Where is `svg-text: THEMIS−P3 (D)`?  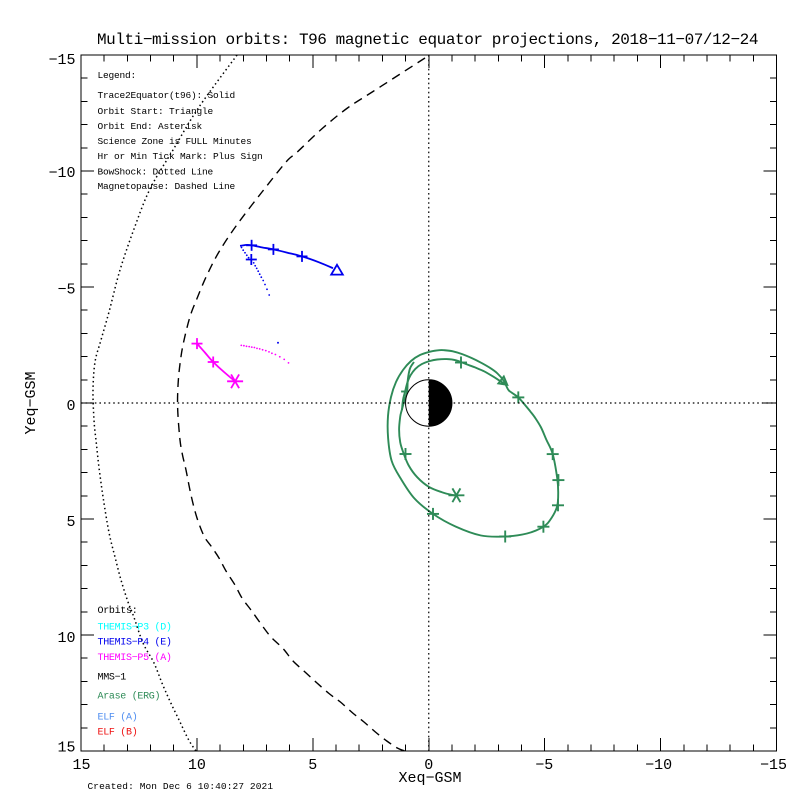 svg-text: THEMIS−P3 (D) is located at coordinates (135, 628).